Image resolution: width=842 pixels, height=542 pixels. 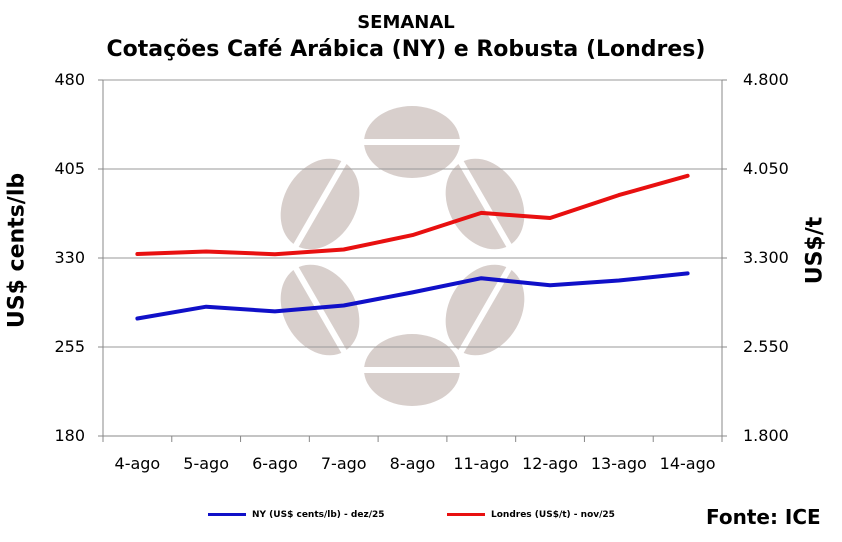 I want to click on y-tick-label-right: 3.300, so click(x=766, y=257).